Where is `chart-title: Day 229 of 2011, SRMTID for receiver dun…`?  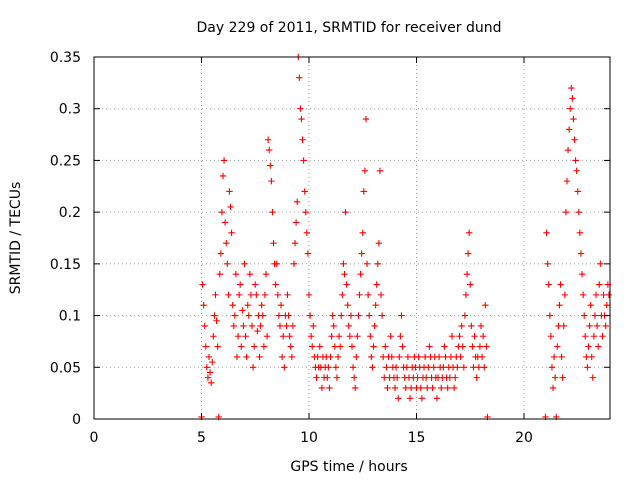 chart-title: Day 229 of 2011, SRMTID for receiver dun… is located at coordinates (349, 28).